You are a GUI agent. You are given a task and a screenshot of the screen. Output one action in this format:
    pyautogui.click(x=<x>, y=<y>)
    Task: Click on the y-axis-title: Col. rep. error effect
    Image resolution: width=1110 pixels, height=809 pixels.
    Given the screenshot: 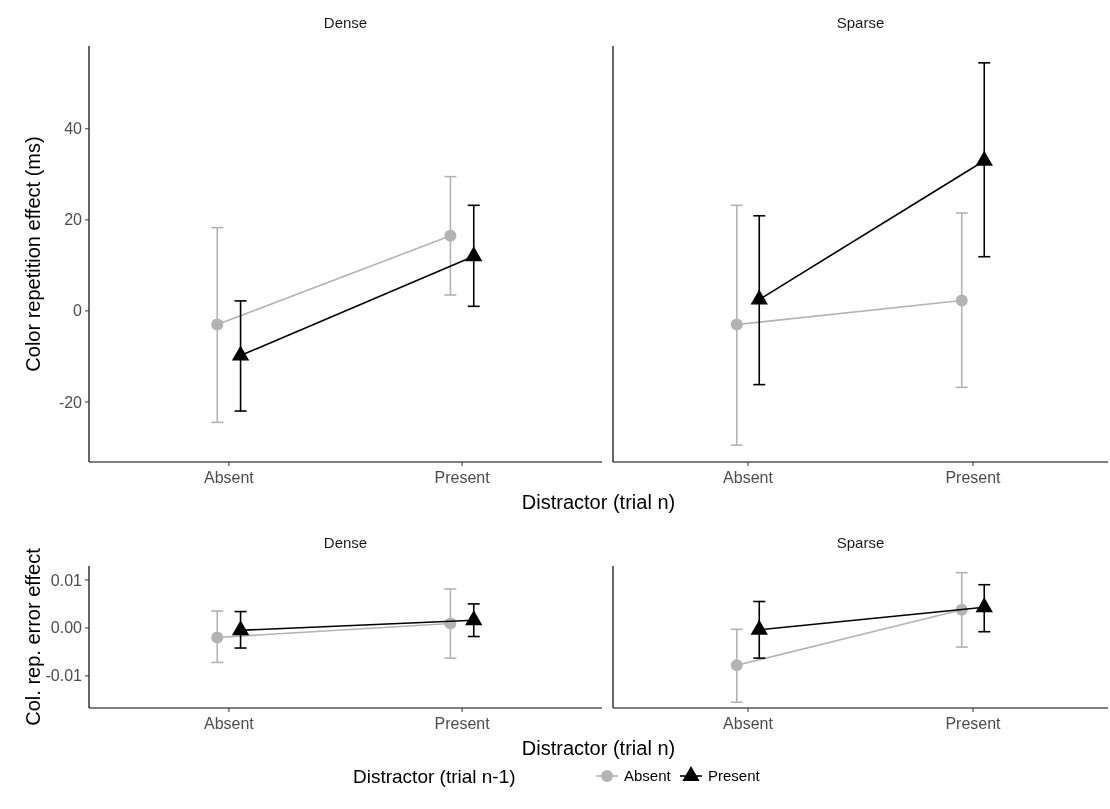 What is the action you would take?
    pyautogui.click(x=33, y=636)
    